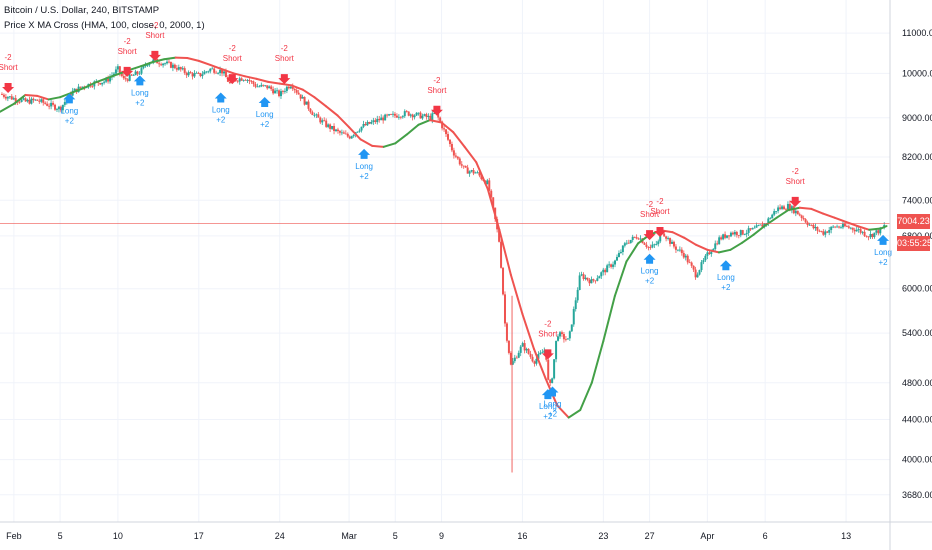 The width and height of the screenshot is (932, 550). I want to click on long-qty: +2, so click(221, 120).